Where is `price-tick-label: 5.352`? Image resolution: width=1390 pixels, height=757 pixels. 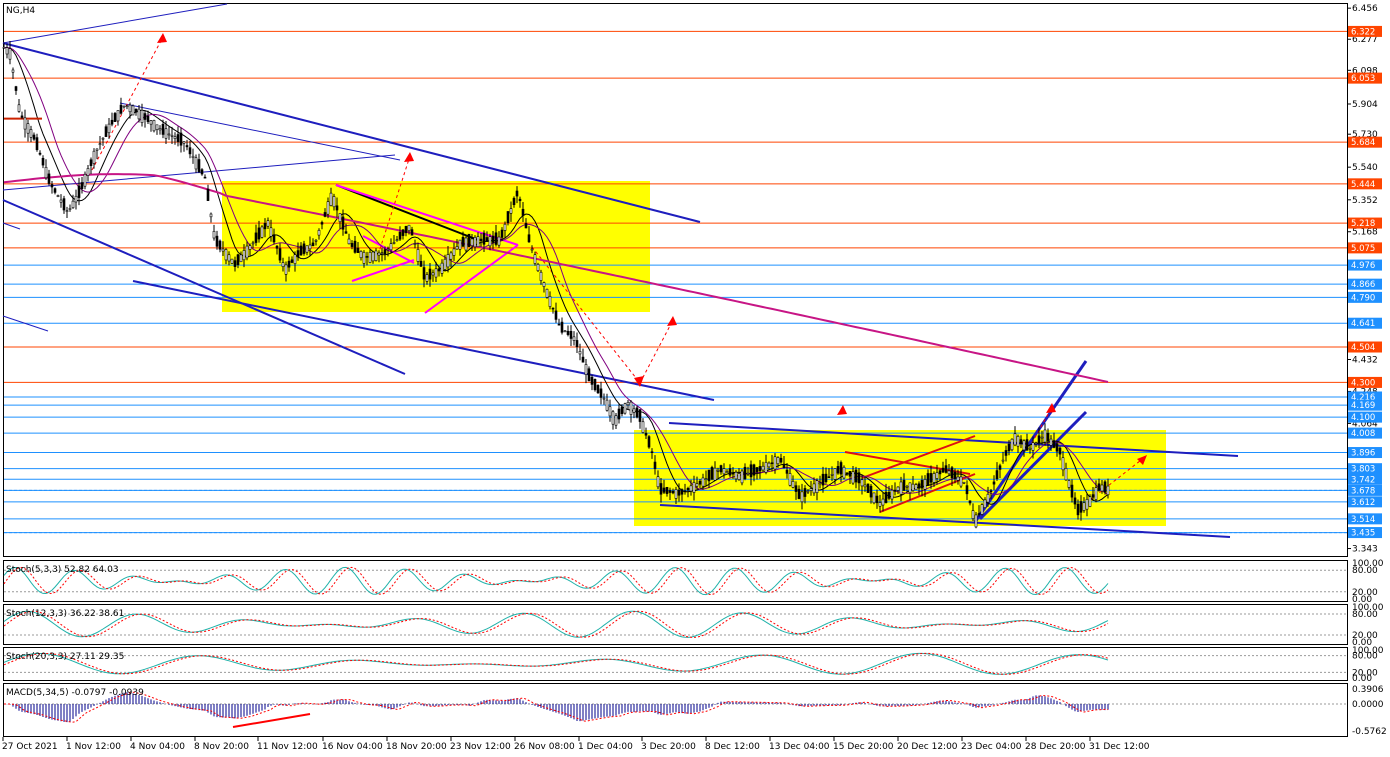 price-tick-label: 5.352 is located at coordinates (1365, 201).